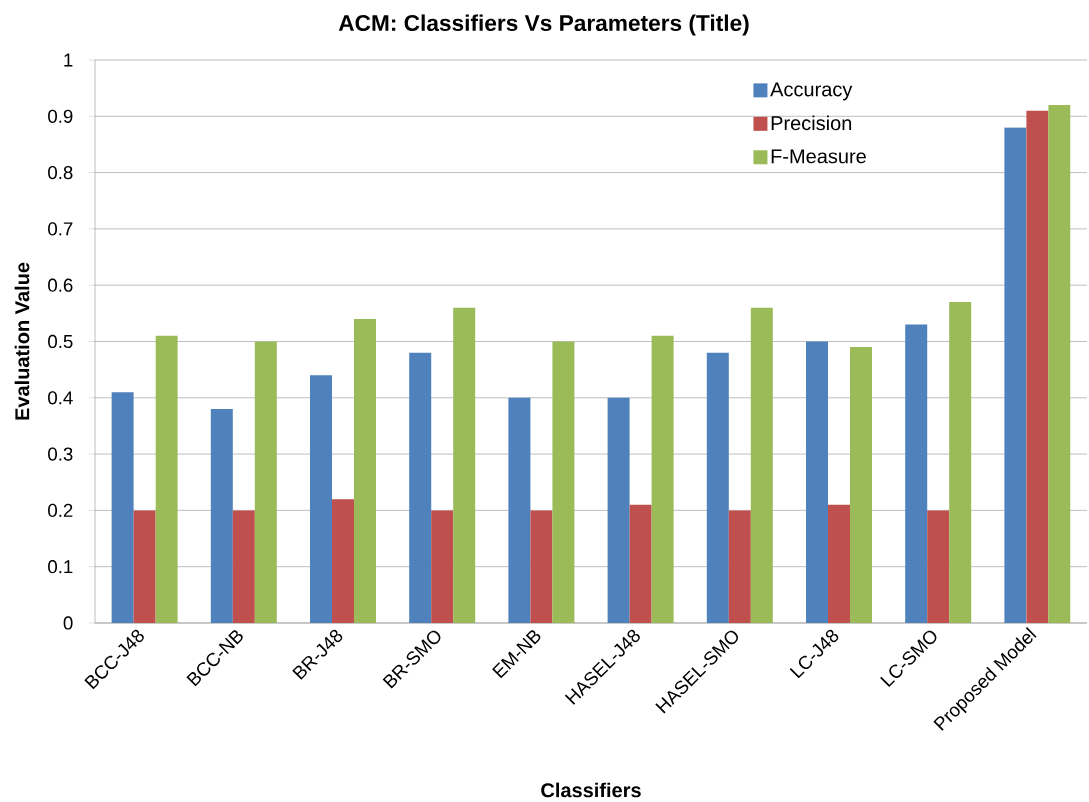 The height and width of the screenshot is (802, 1089). Describe the element at coordinates (68, 623) in the screenshot. I see `y-tick-label: 0` at that location.